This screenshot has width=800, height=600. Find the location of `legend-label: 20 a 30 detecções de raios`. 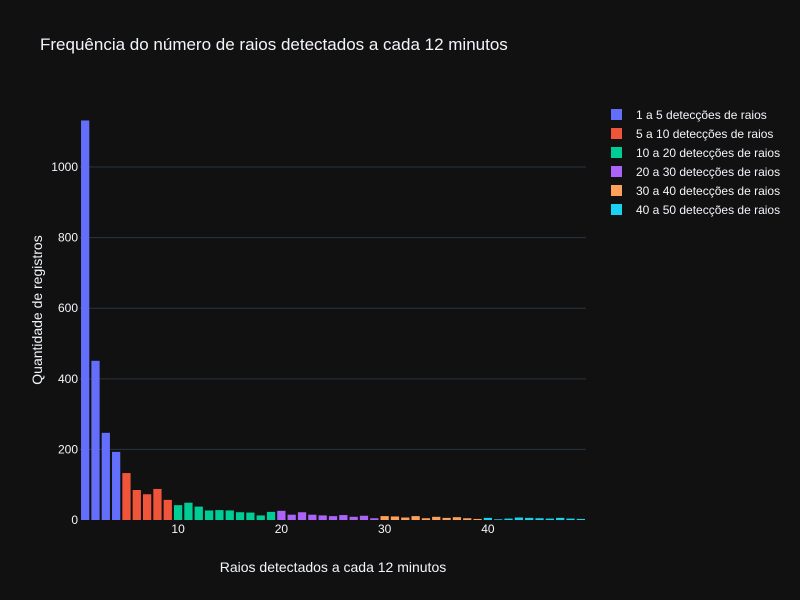

legend-label: 20 a 30 detecções de raios is located at coordinates (708, 172).